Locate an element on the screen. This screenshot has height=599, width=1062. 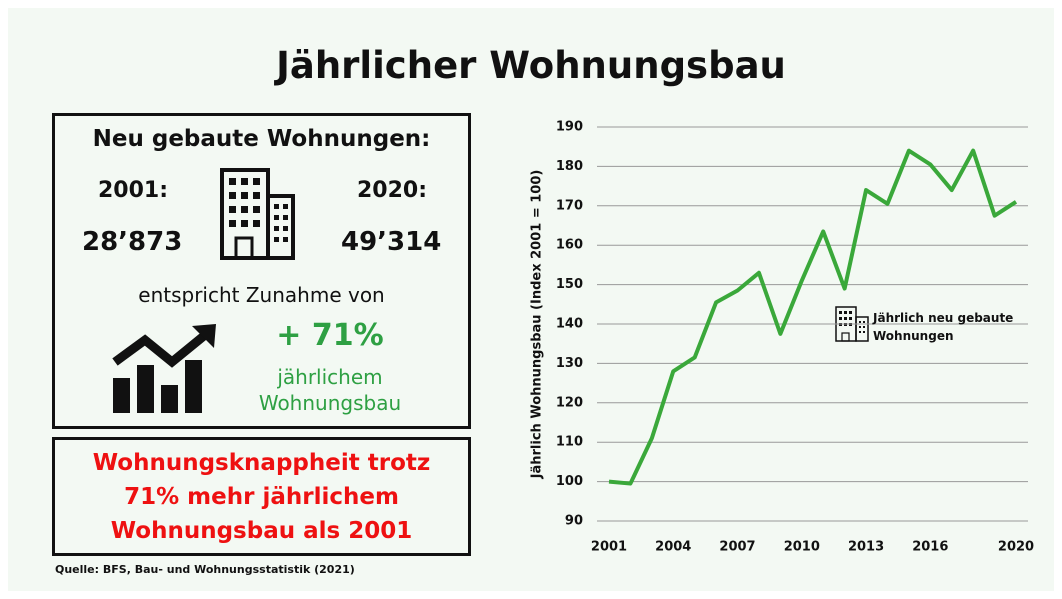
y-tick-label: 160 is located at coordinates (569, 245).